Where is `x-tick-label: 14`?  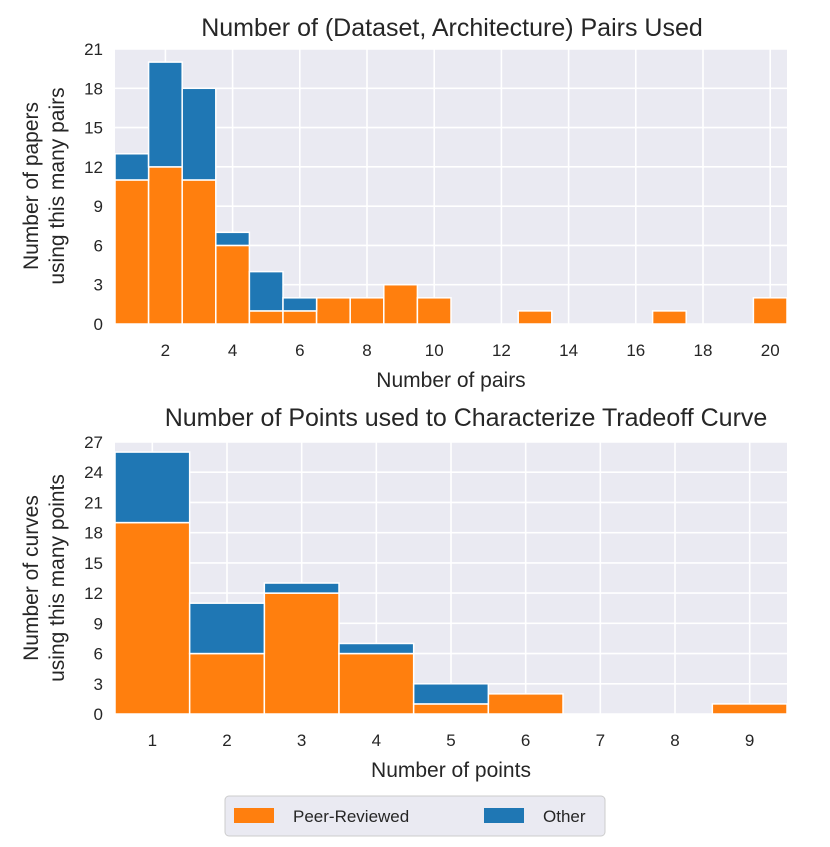 x-tick-label: 14 is located at coordinates (568, 350).